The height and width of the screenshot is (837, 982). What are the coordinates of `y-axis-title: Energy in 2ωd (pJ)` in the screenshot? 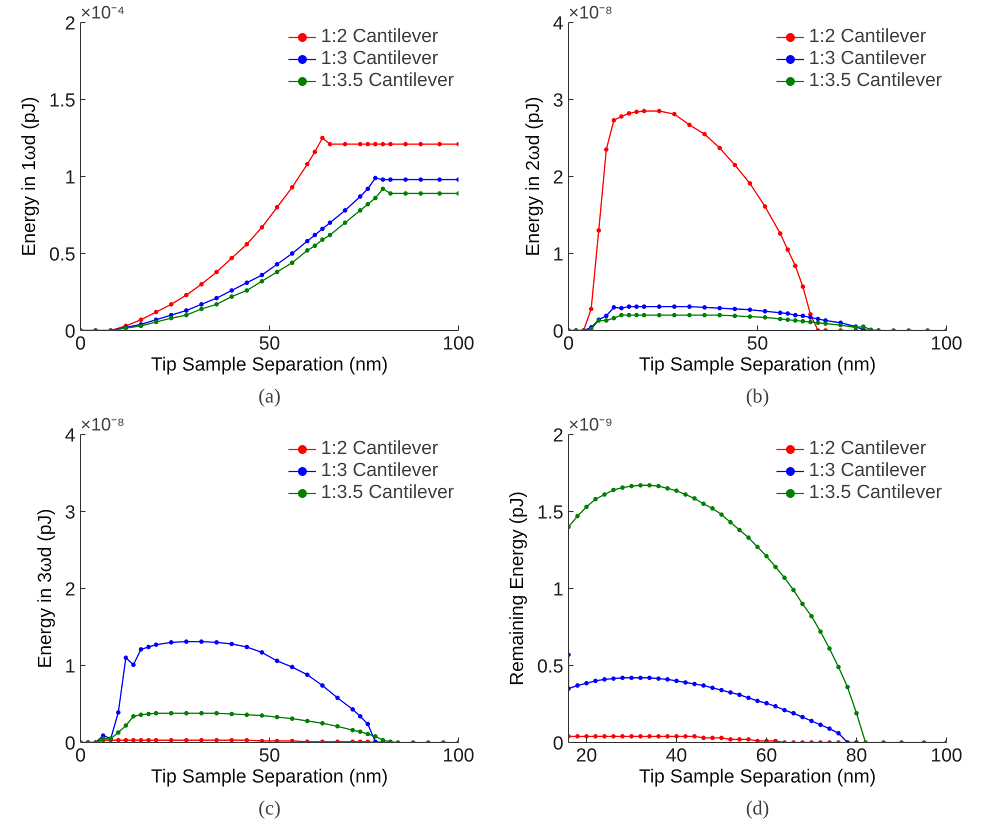 It's located at (533, 176).